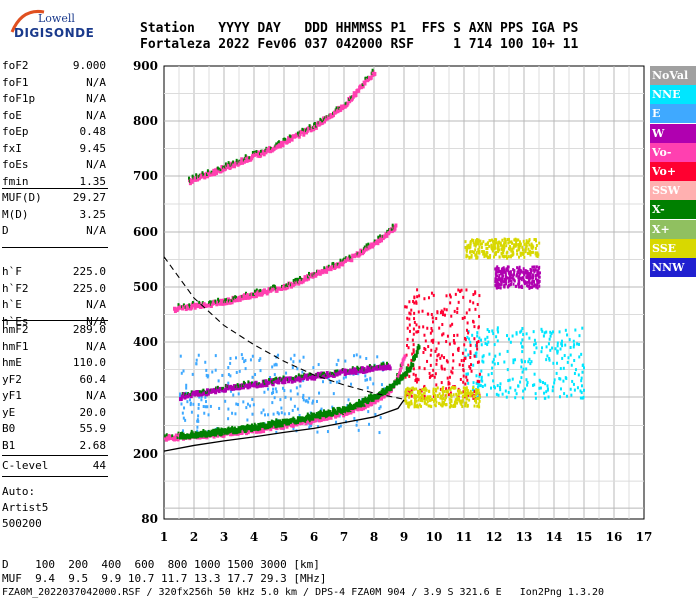  What do you see at coordinates (93, 412) in the screenshot?
I see `param-value: 20.0` at bounding box center [93, 412].